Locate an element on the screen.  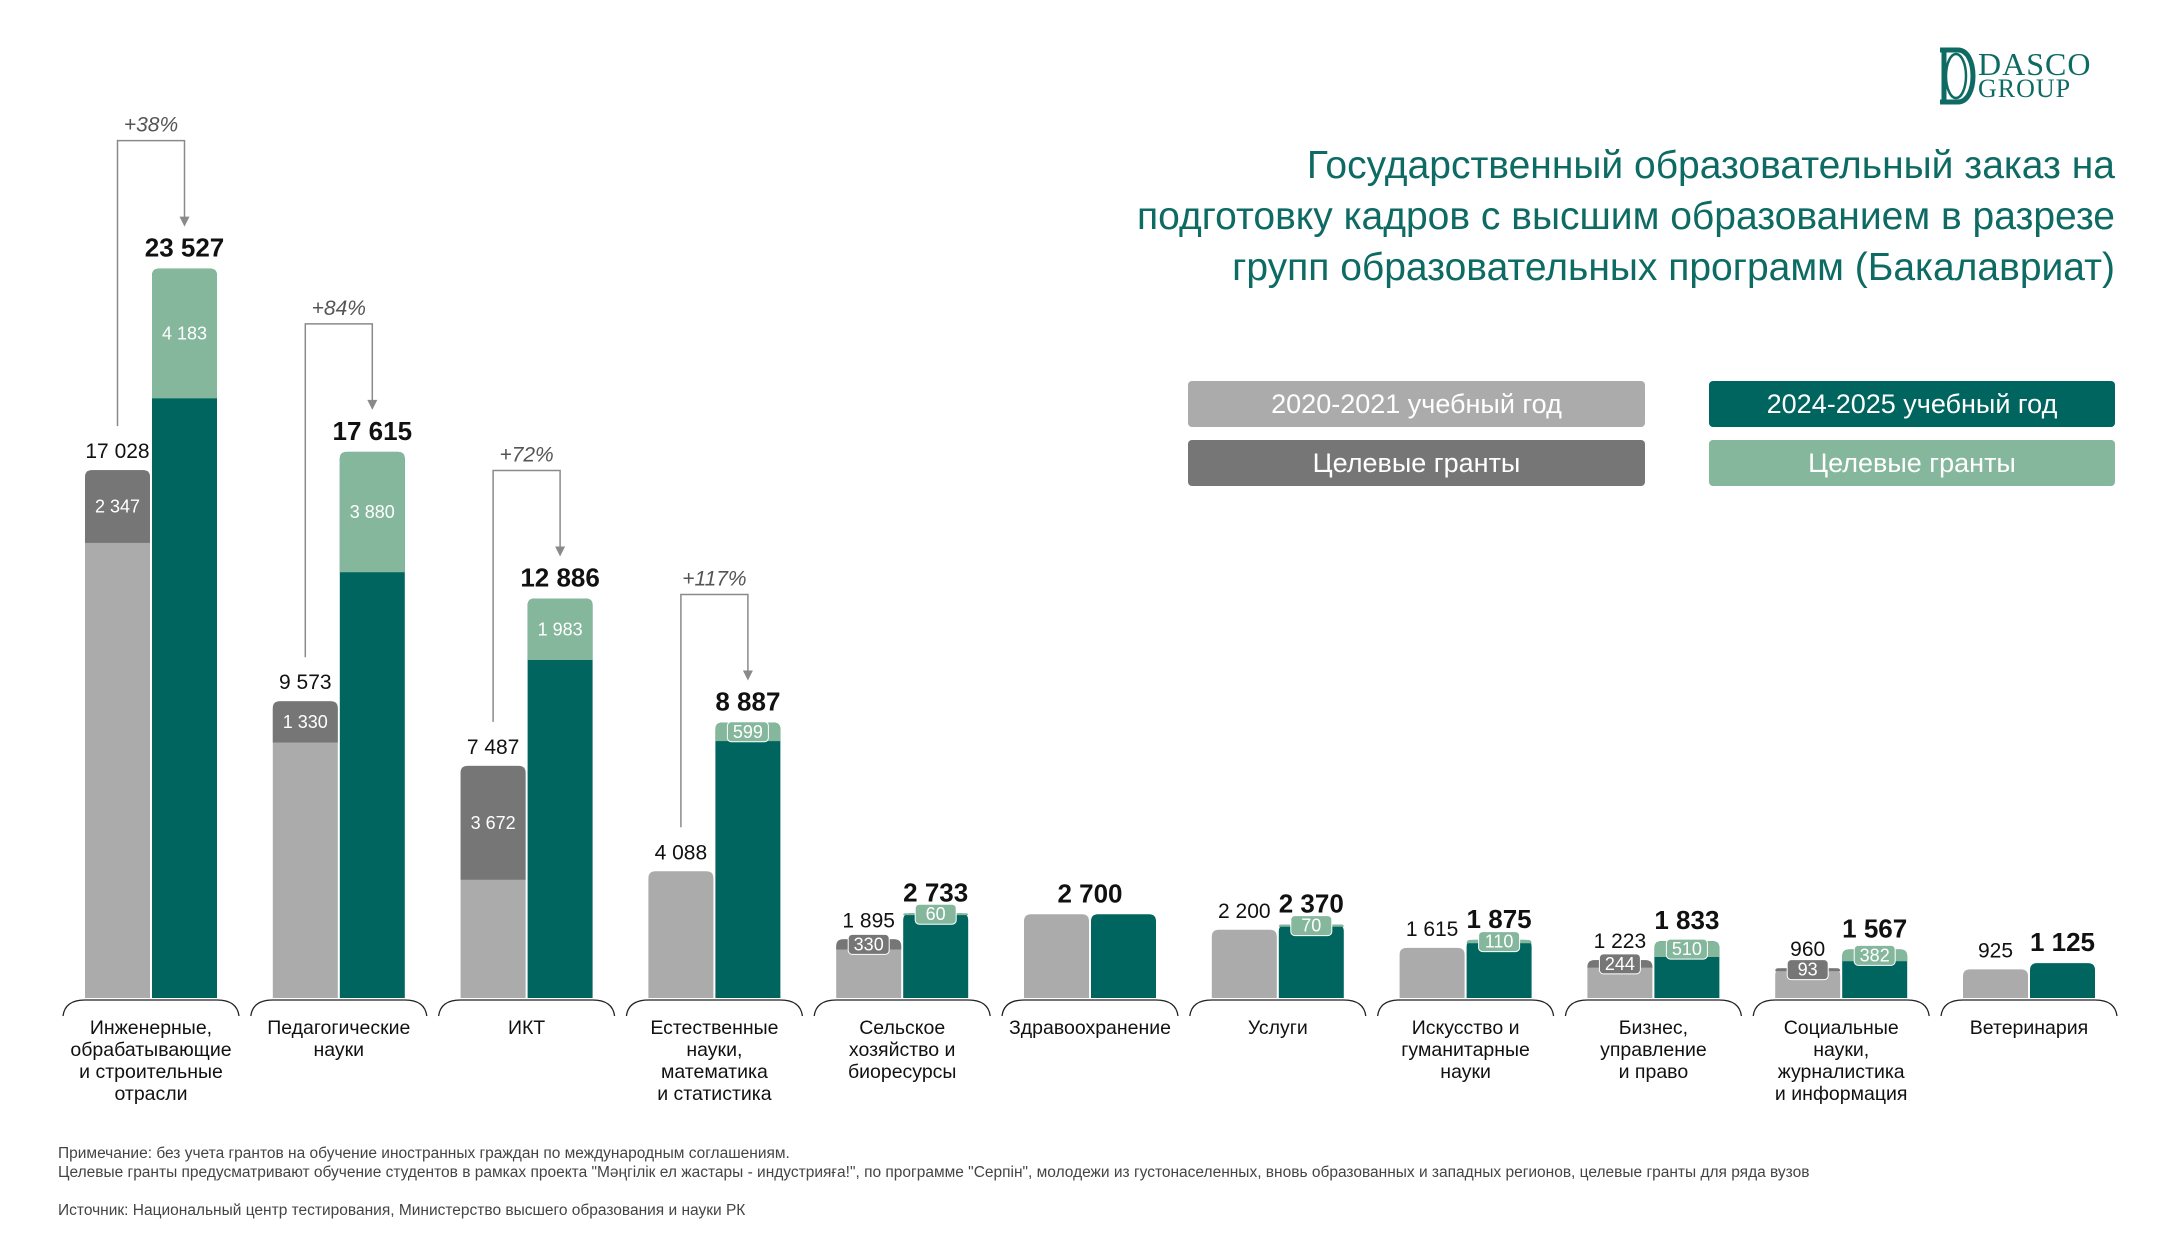
value-label-2024: 1 833 is located at coordinates (1686, 920).